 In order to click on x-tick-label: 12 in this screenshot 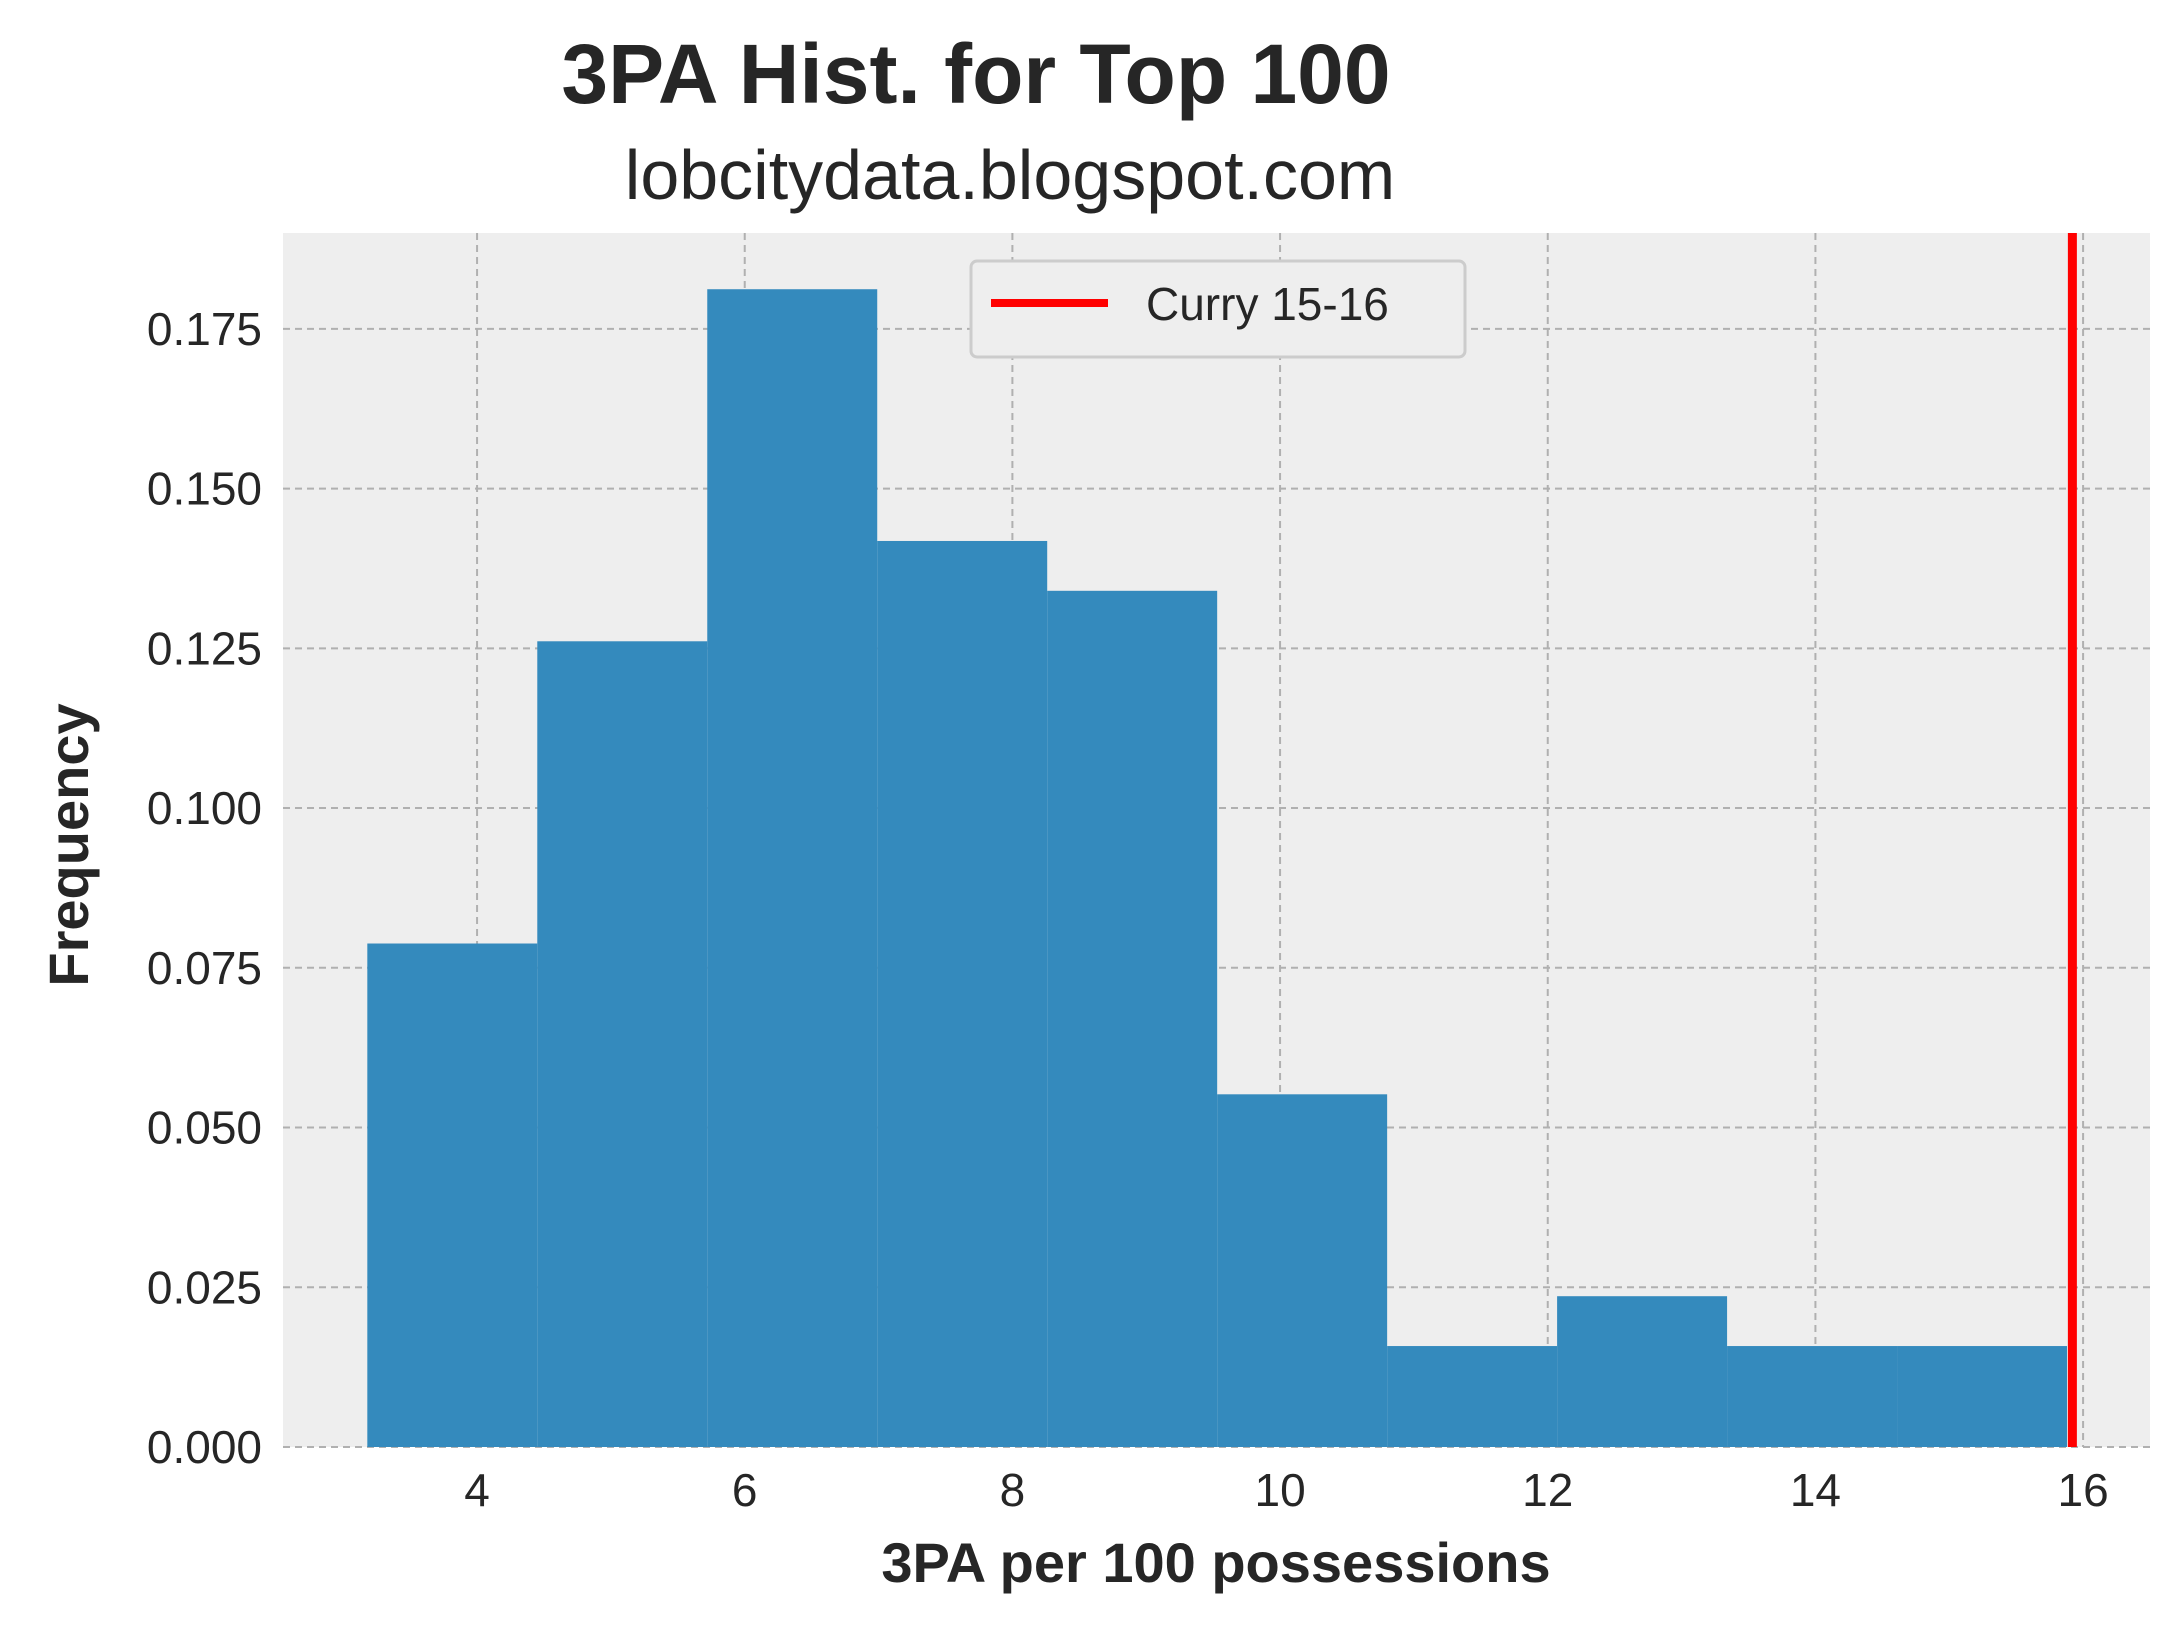, I will do `click(1547, 1490)`.